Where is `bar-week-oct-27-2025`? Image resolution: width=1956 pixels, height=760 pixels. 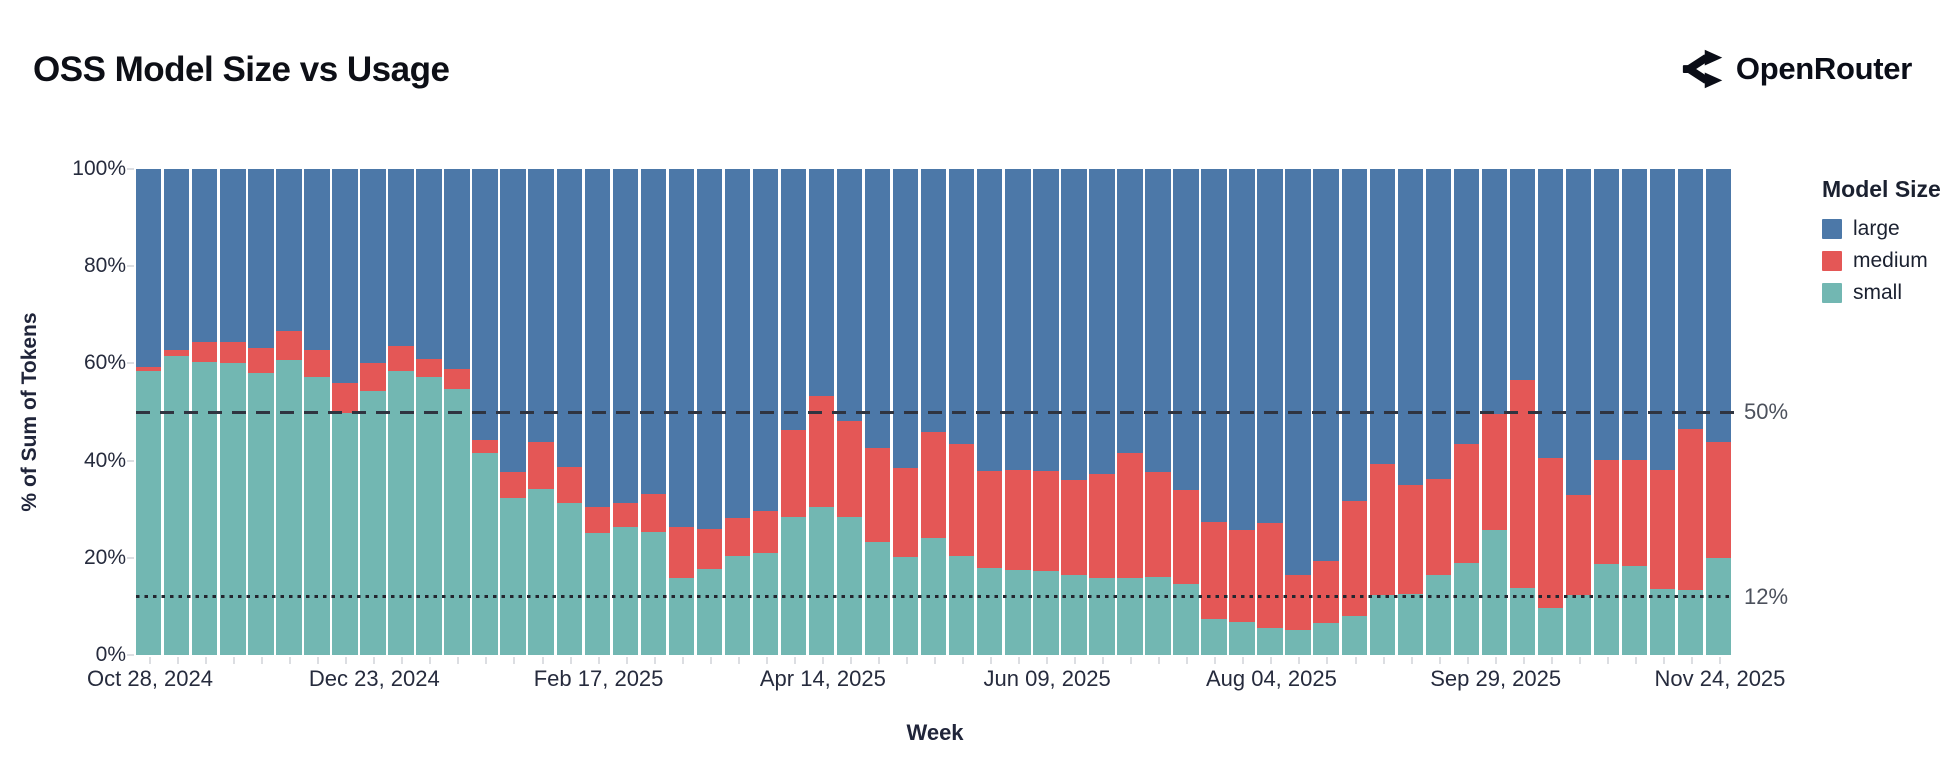
bar-week-oct-27-2025 is located at coordinates (1606, 412).